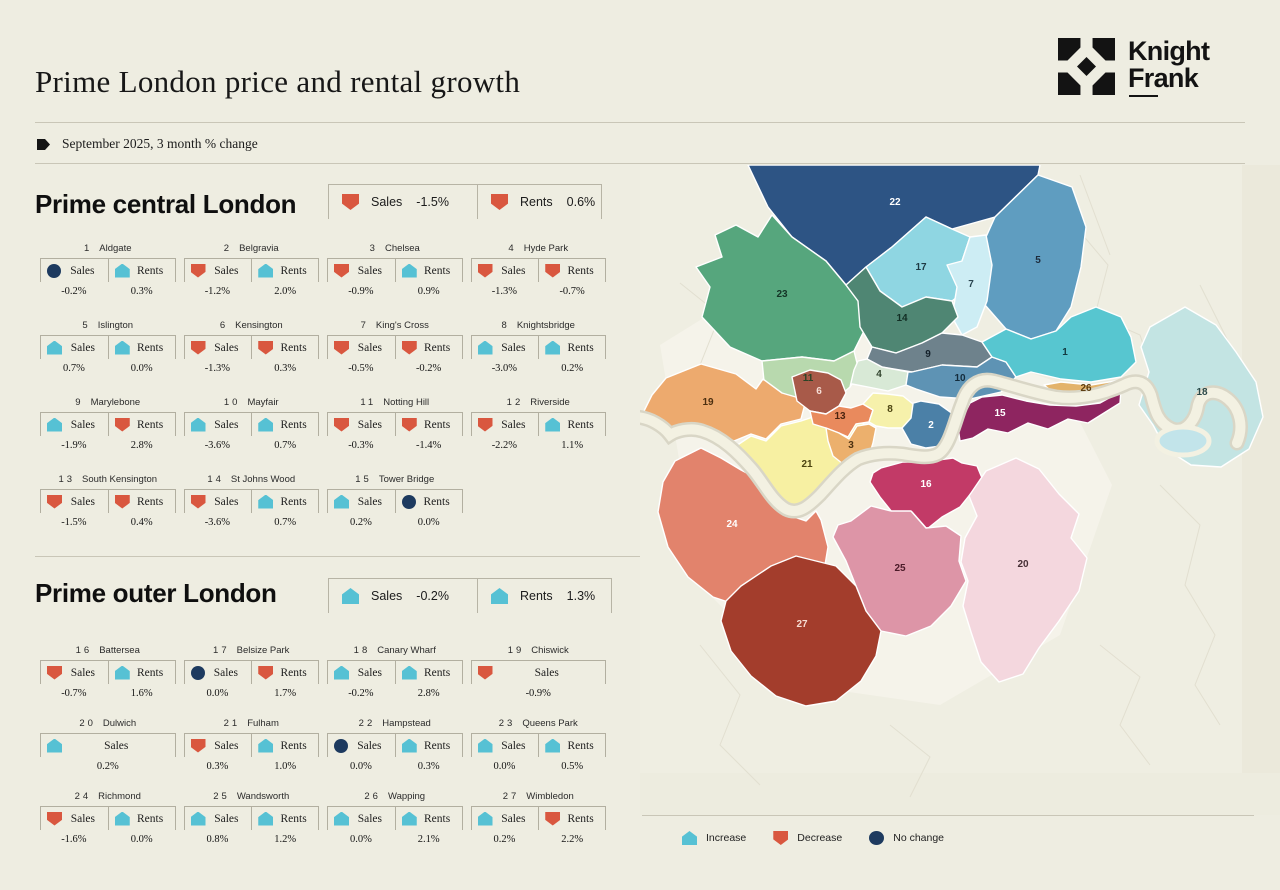 The image size is (1280, 890). I want to click on river-basin, so click(1183, 441).